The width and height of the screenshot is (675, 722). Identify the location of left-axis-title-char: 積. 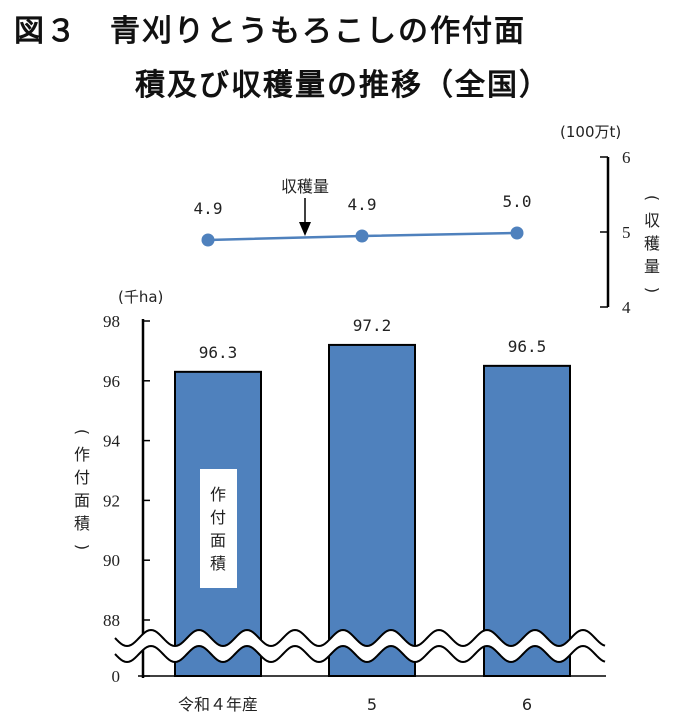
(82, 523).